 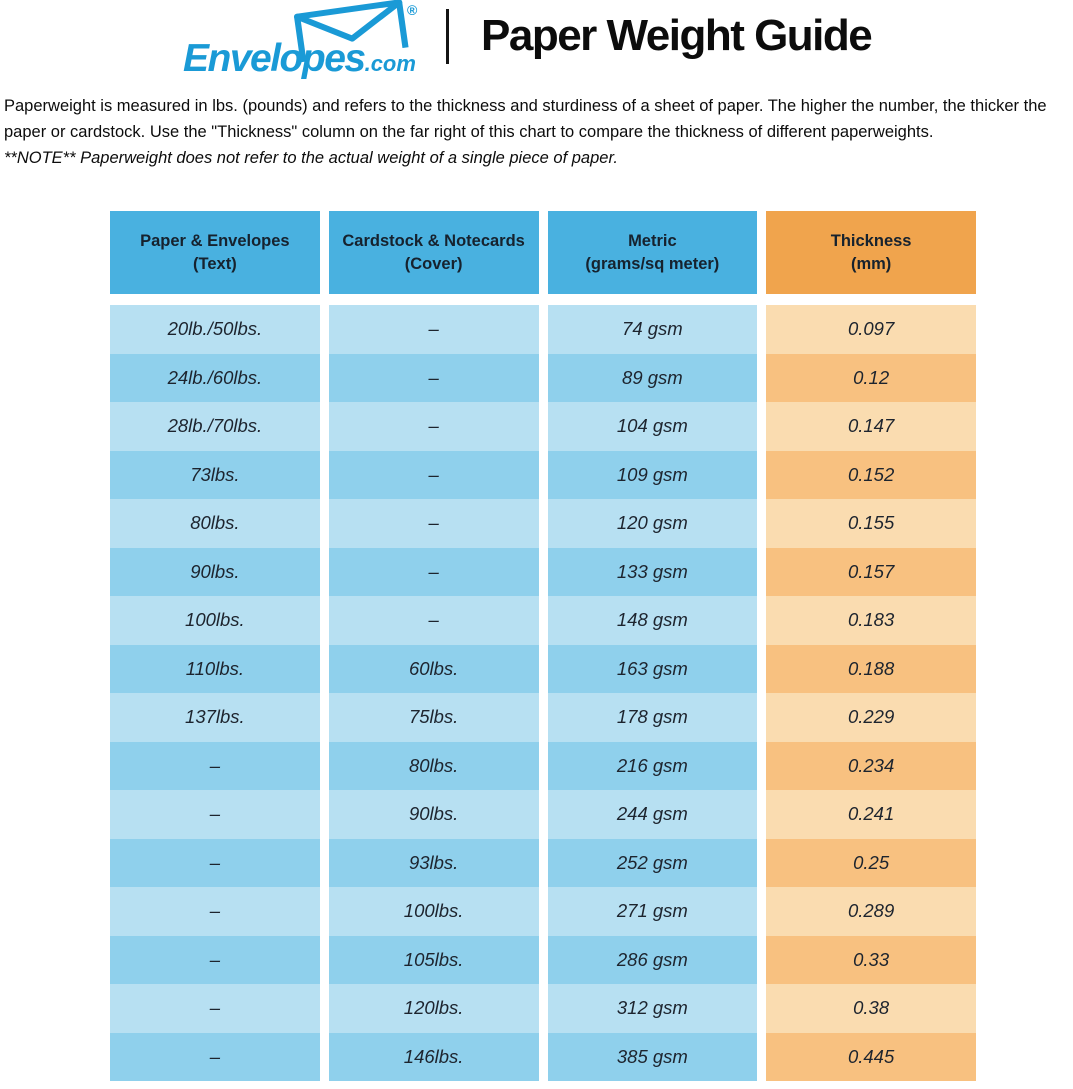 What do you see at coordinates (433, 862) in the screenshot?
I see `table-cell: 93lbs.` at bounding box center [433, 862].